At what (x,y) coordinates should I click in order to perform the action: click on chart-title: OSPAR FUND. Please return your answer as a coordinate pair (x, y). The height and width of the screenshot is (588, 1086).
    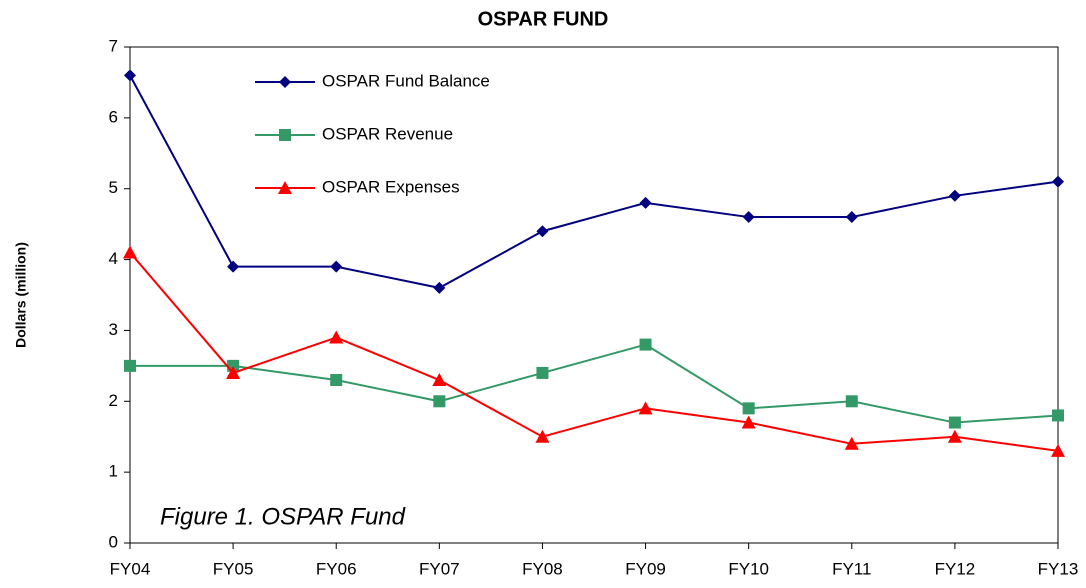
    Looking at the image, I should click on (543, 19).